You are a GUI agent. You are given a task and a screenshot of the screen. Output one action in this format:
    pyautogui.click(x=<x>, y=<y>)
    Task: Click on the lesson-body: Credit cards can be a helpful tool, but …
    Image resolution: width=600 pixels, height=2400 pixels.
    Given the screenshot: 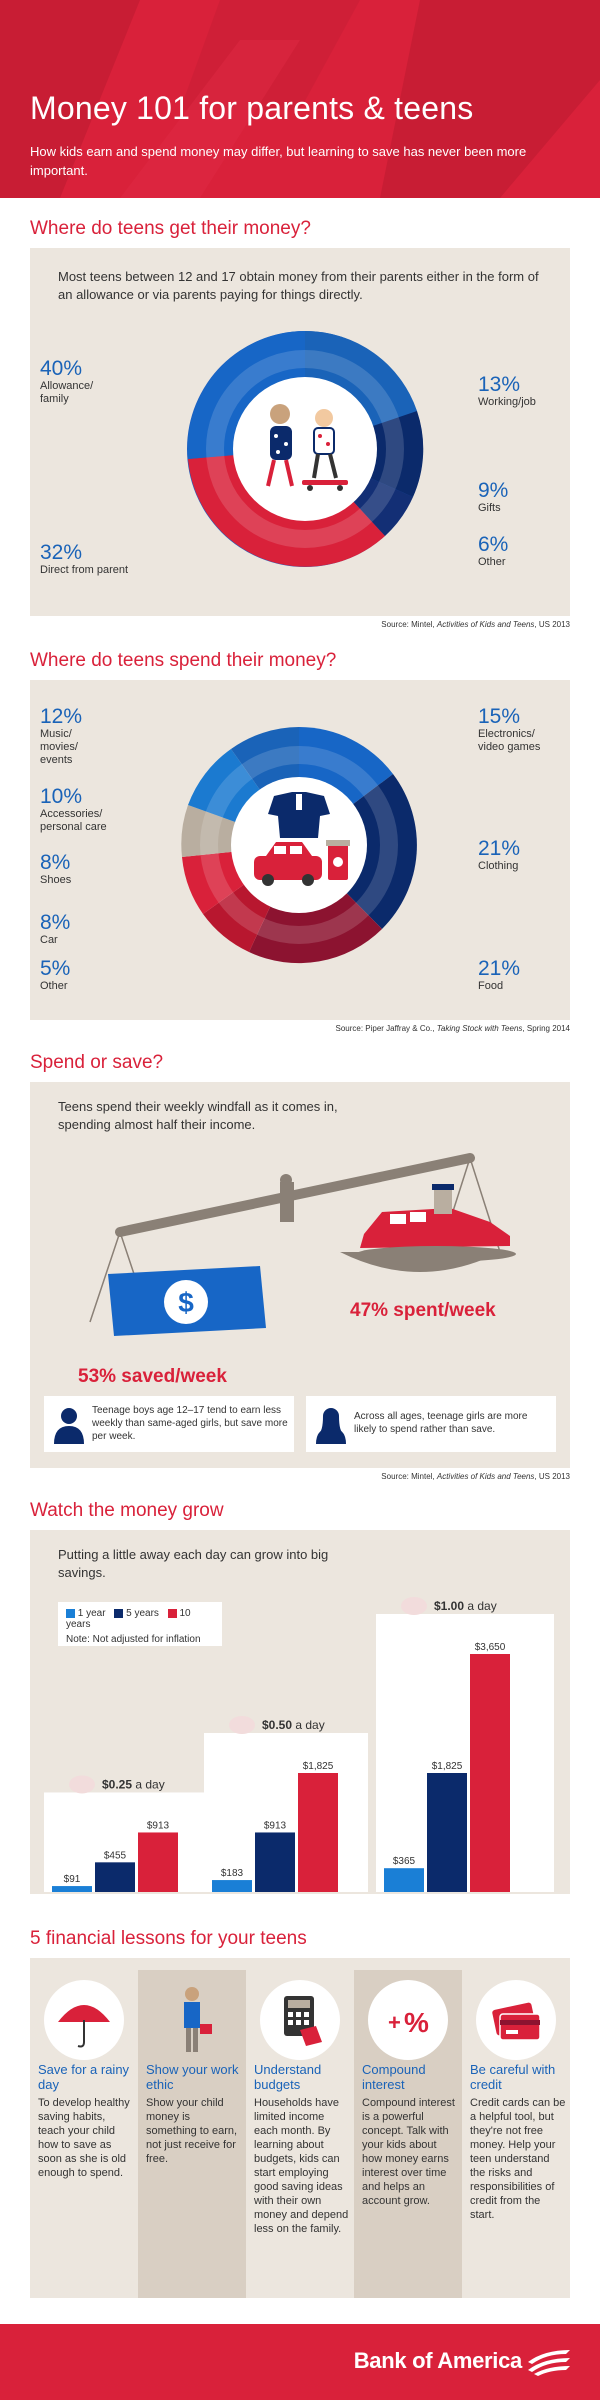 What is the action you would take?
    pyautogui.click(x=518, y=2159)
    